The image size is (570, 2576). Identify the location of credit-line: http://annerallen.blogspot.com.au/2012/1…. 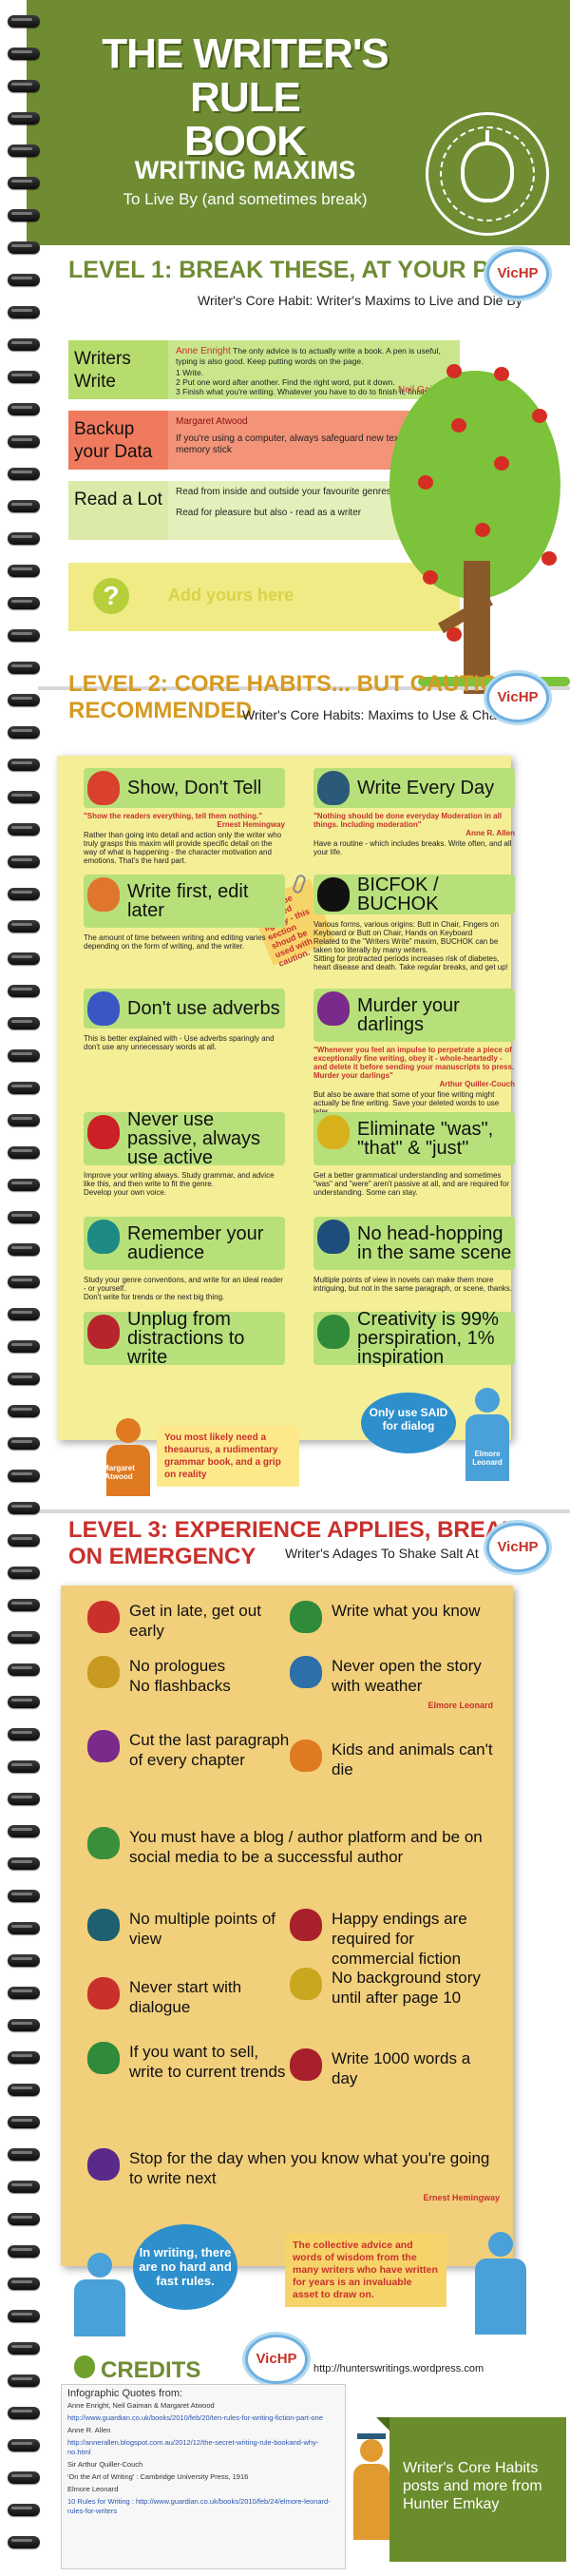
(193, 2447).